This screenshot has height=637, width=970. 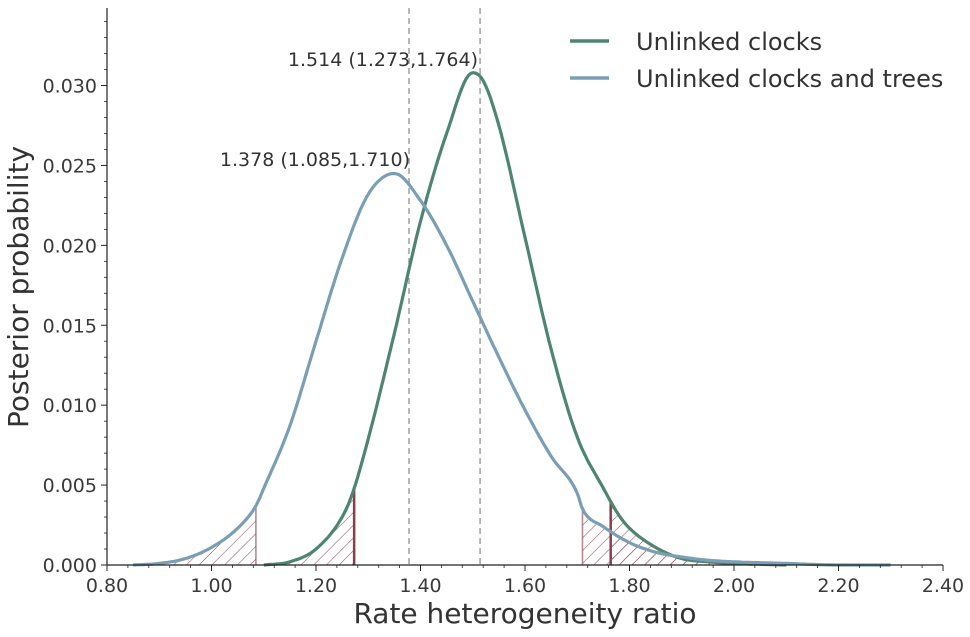 I want to click on x-tick-label: 1.20, so click(x=316, y=586).